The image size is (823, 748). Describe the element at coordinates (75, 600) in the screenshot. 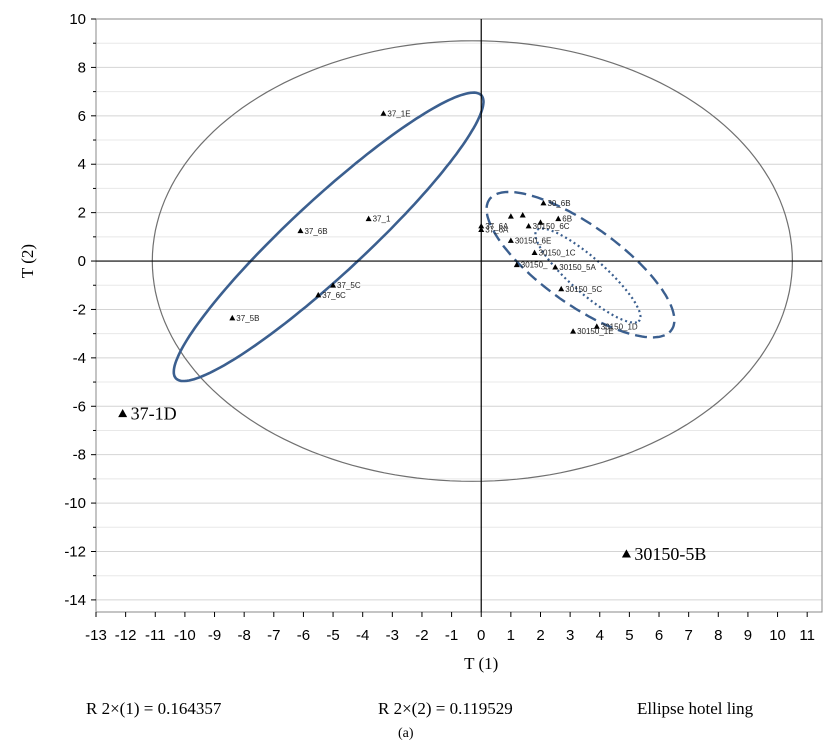

I see `y-tick-label: -14` at that location.